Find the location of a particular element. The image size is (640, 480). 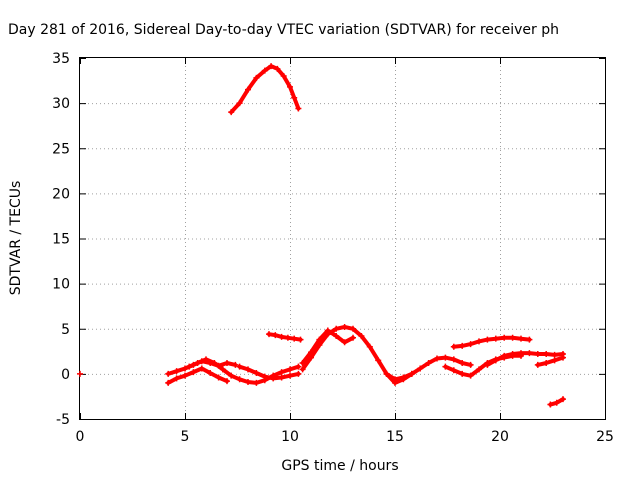

x-axis-label: GPS time / hours is located at coordinates (339, 466).